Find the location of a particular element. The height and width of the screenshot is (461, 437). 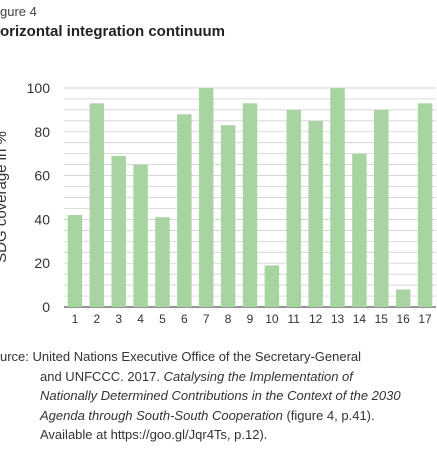

x-tick-label: 15 is located at coordinates (382, 319).